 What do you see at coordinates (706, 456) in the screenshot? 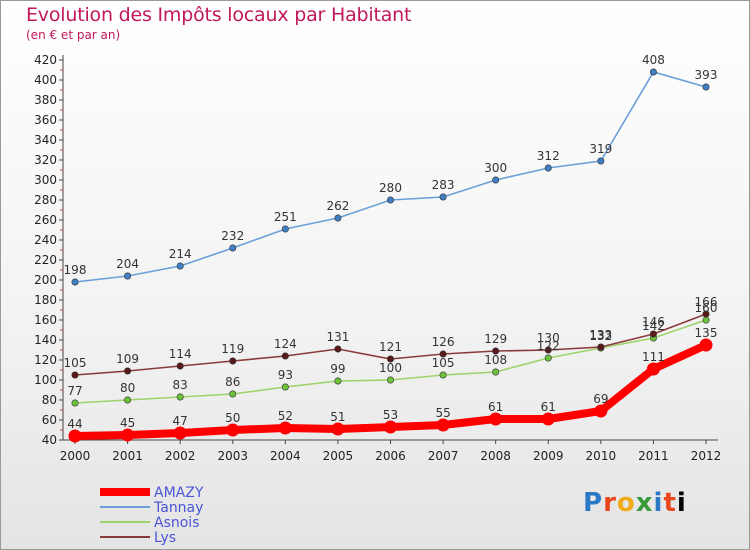
I see `x-tick-label: 2012` at bounding box center [706, 456].